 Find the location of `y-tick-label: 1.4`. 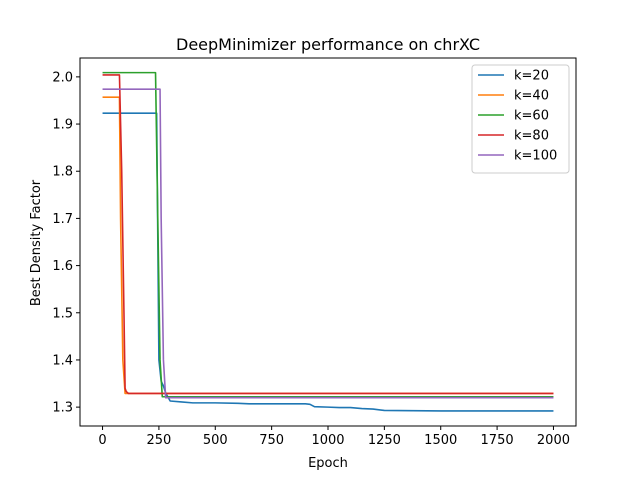

y-tick-label: 1.4 is located at coordinates (62, 360).